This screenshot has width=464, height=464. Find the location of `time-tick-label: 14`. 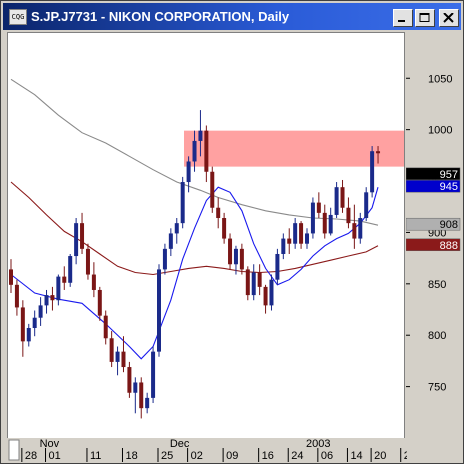

time-tick-label: 14 is located at coordinates (356, 456).